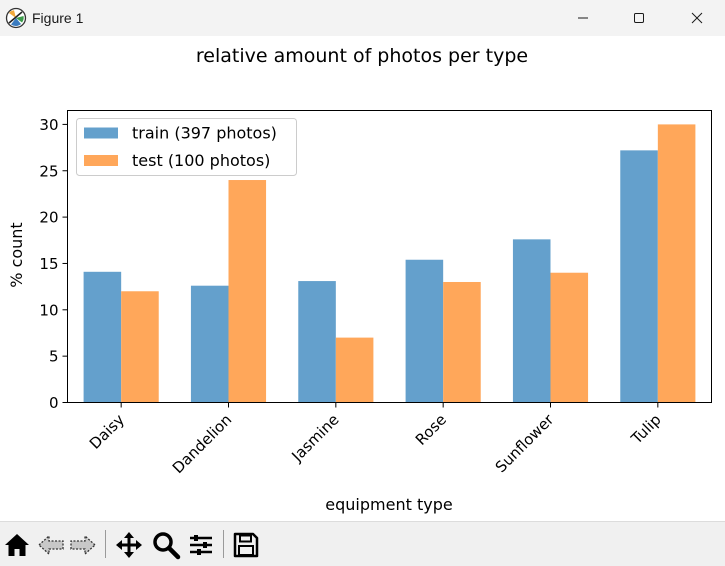 This screenshot has width=725, height=566. I want to click on close-icon, so click(697, 18).